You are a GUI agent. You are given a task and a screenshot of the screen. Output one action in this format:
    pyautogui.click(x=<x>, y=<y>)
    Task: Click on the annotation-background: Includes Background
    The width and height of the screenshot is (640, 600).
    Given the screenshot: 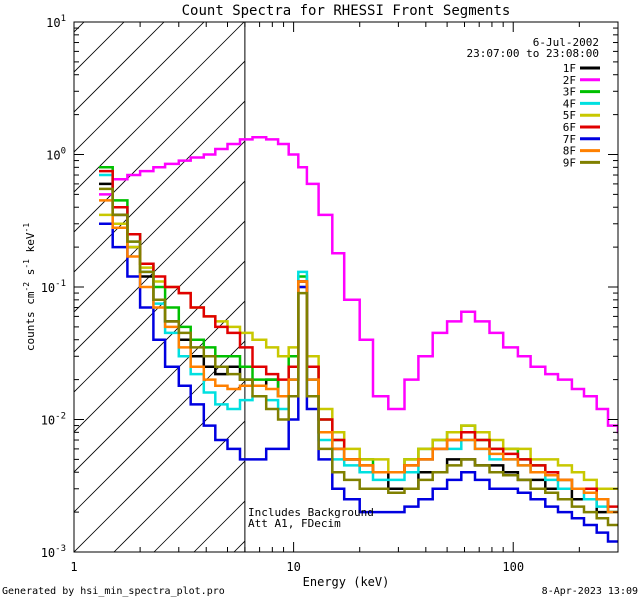 What is the action you would take?
    pyautogui.click(x=311, y=512)
    